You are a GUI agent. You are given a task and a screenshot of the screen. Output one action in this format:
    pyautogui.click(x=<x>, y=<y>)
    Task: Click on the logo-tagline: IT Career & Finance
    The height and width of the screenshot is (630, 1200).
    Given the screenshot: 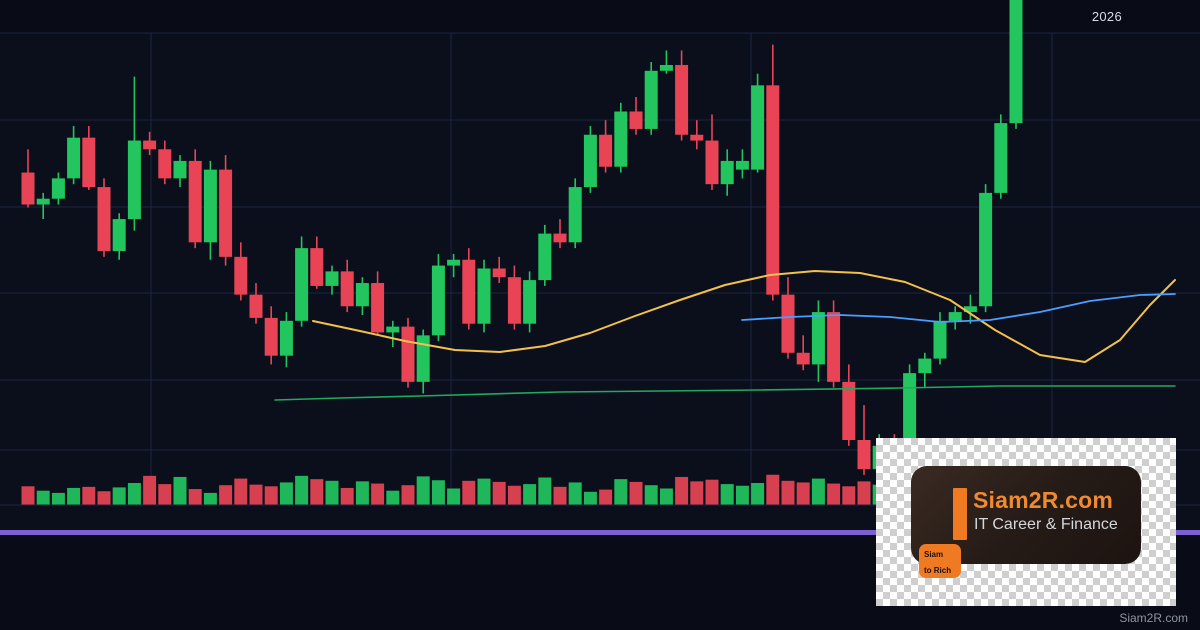 What is the action you would take?
    pyautogui.click(x=1046, y=524)
    